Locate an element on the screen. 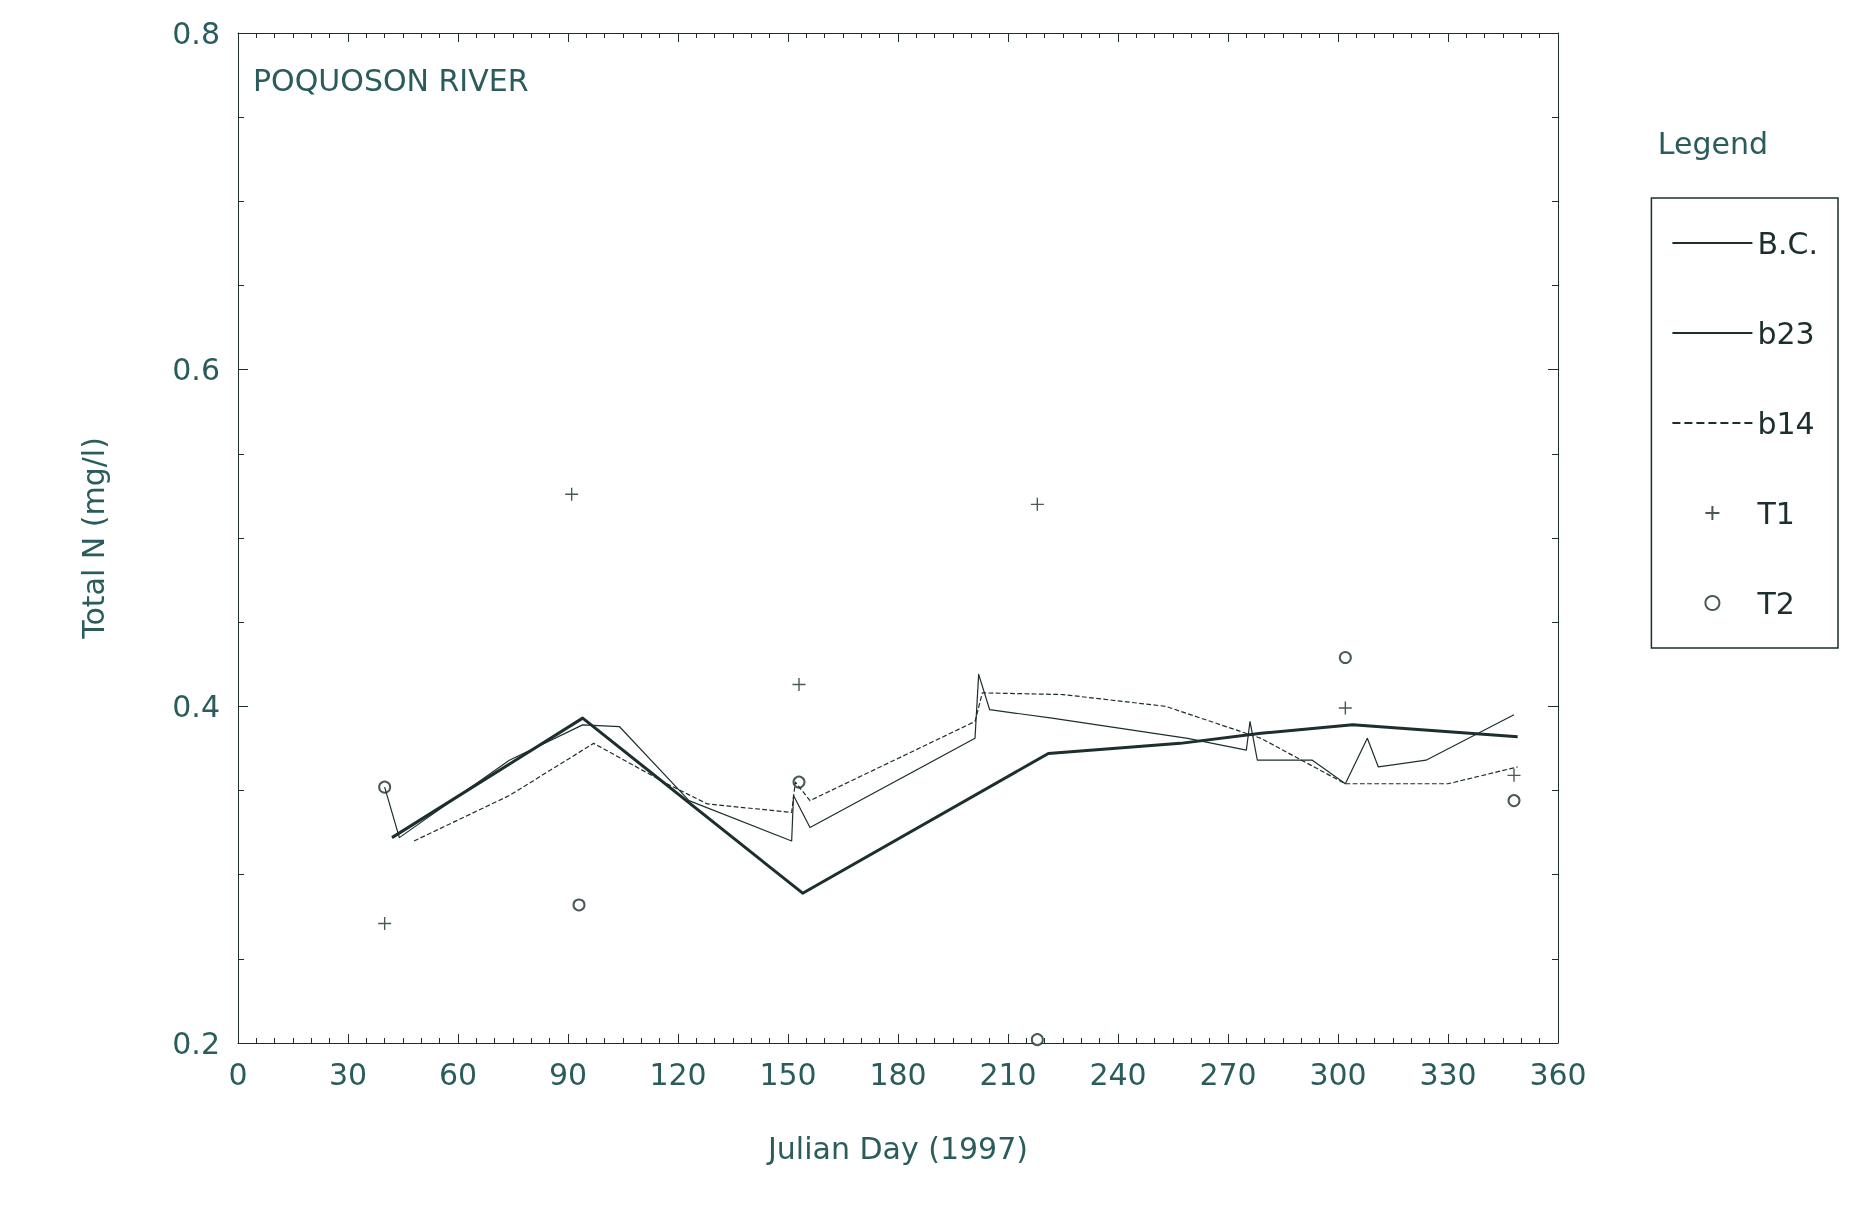  text: POQUOSON RIVER is located at coordinates (391, 80).